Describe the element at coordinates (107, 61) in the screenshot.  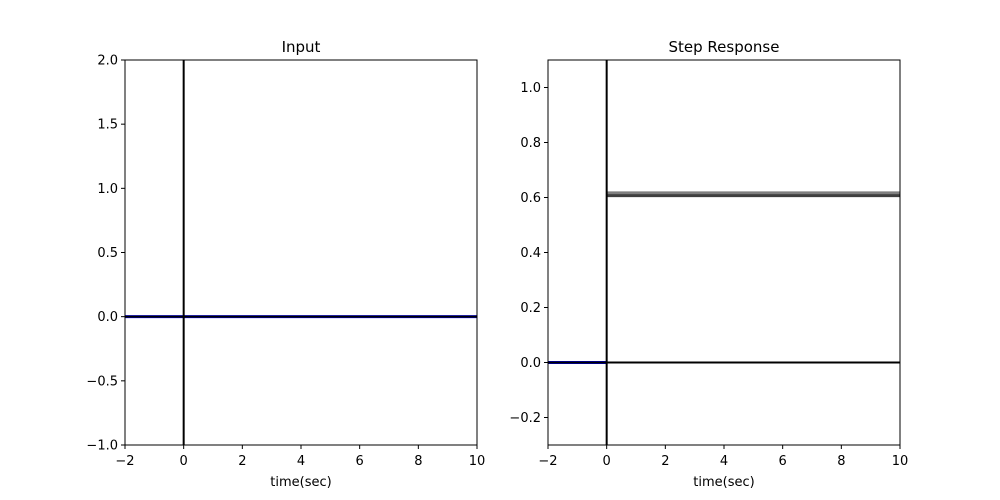
I see `y-tick-label: 2.0` at that location.